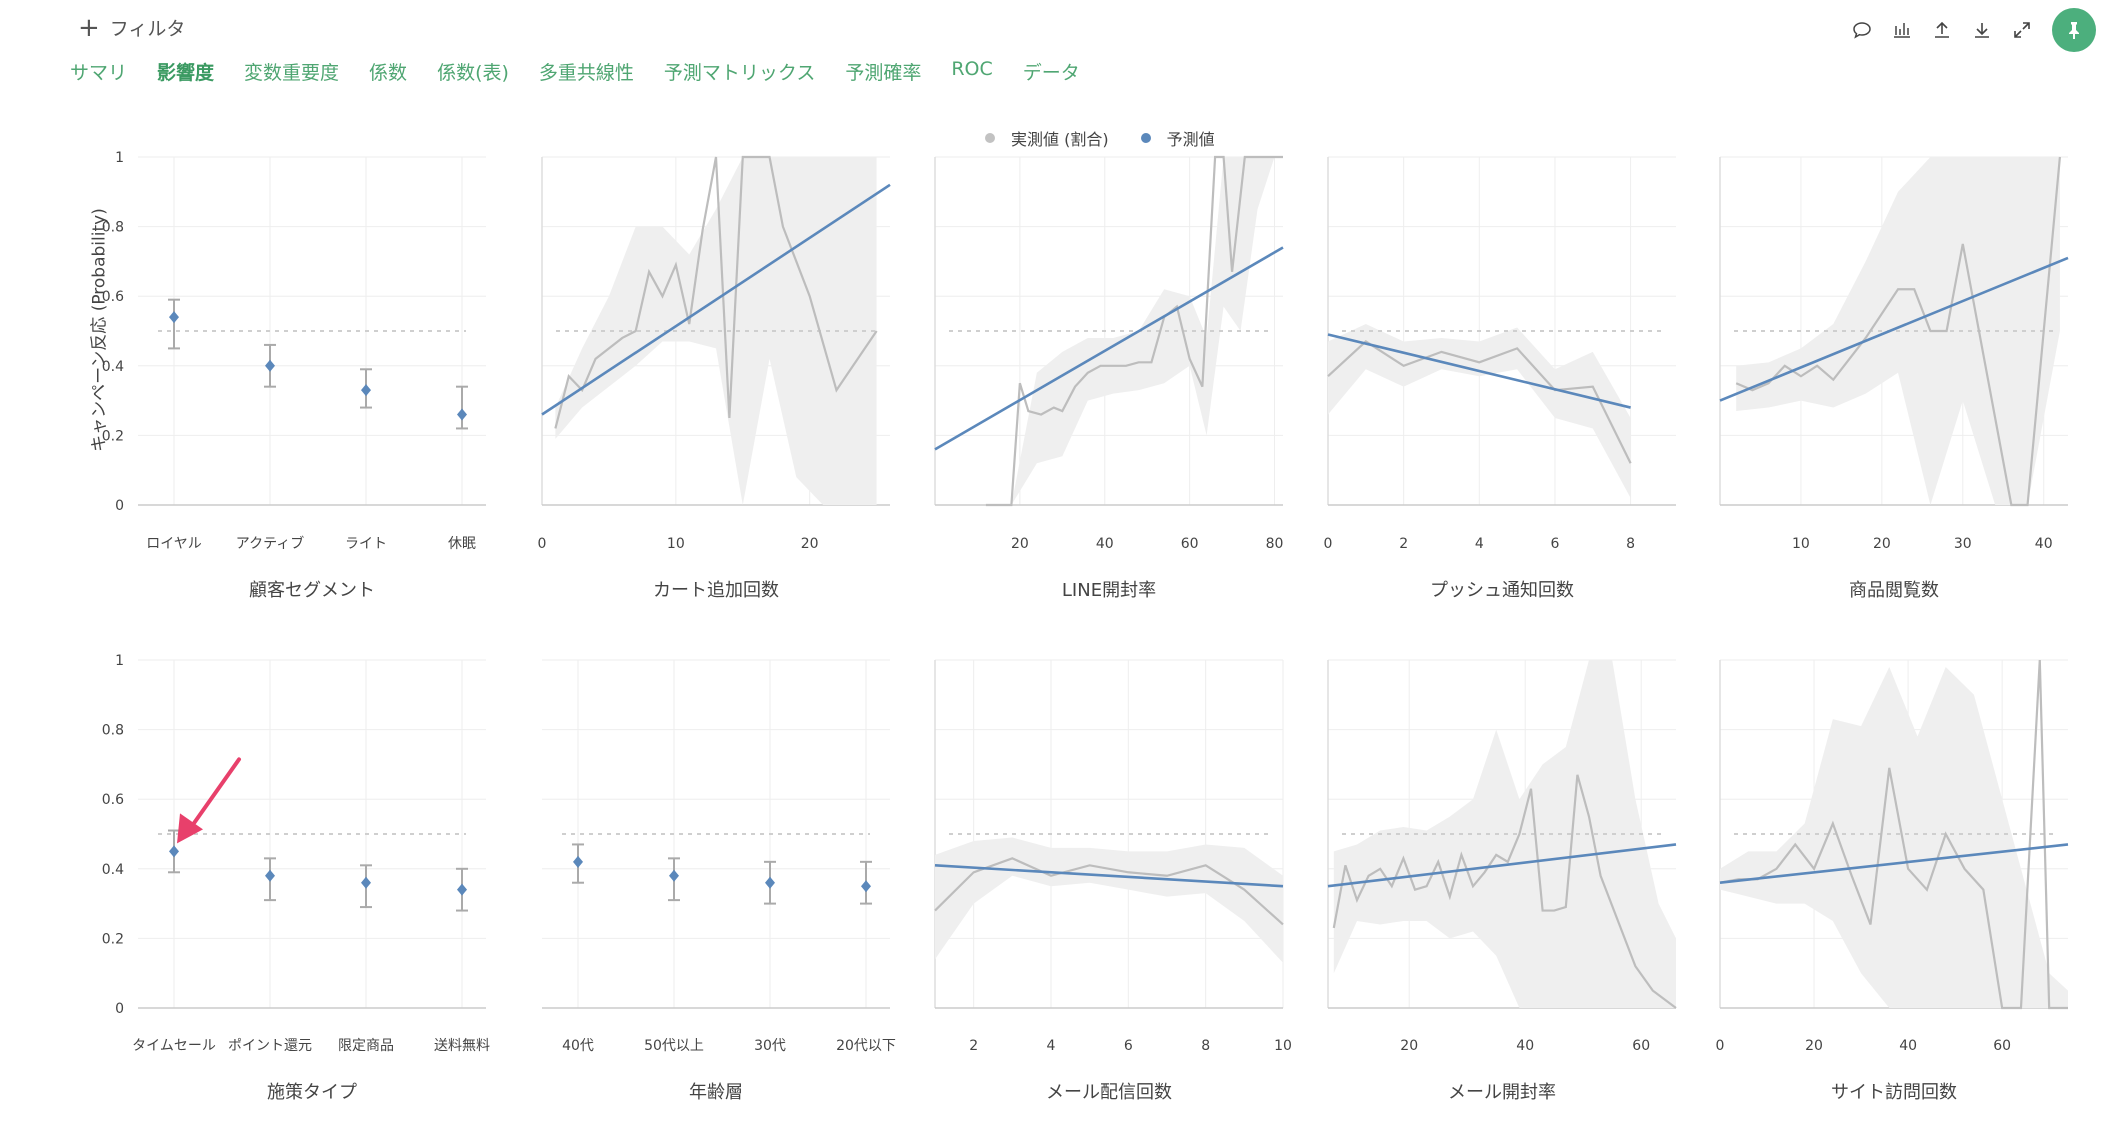 This screenshot has width=2108, height=1126. I want to click on chart-title: メール開封率, so click(1502, 1092).